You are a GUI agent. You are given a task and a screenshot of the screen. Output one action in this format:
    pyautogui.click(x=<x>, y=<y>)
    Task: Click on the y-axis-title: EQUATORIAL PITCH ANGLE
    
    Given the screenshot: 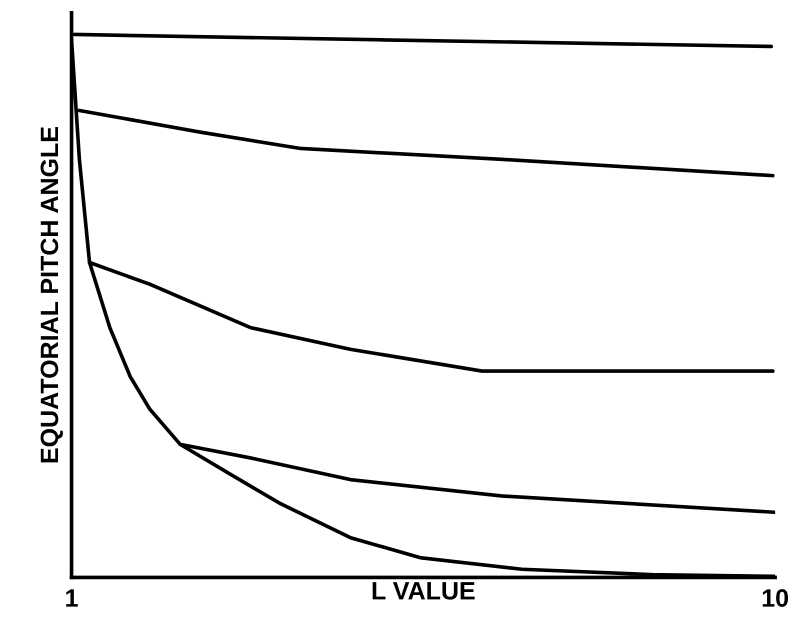 What is the action you would take?
    pyautogui.click(x=51, y=294)
    